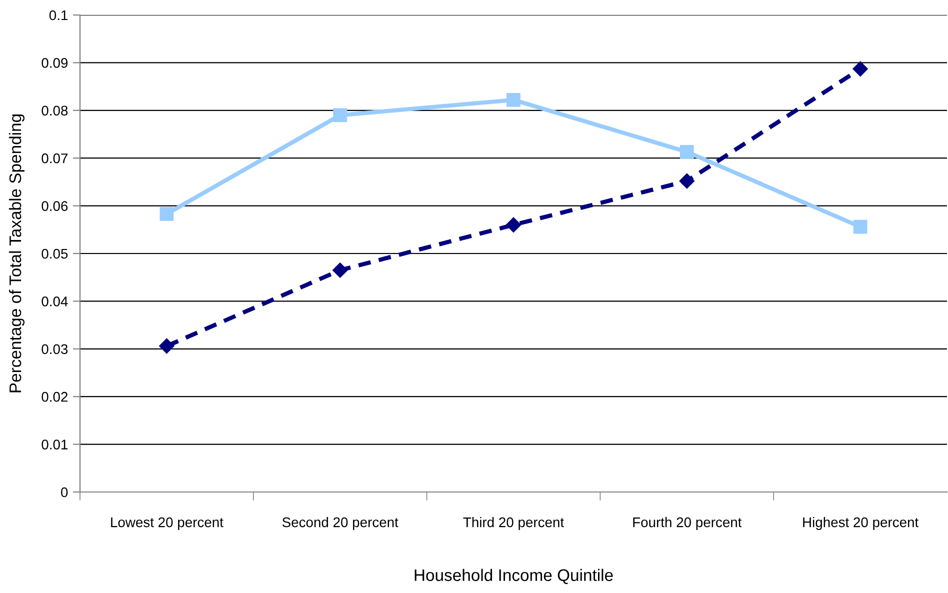 The image size is (948, 593). I want to click on y-tick-label: 0.1, so click(58, 15).